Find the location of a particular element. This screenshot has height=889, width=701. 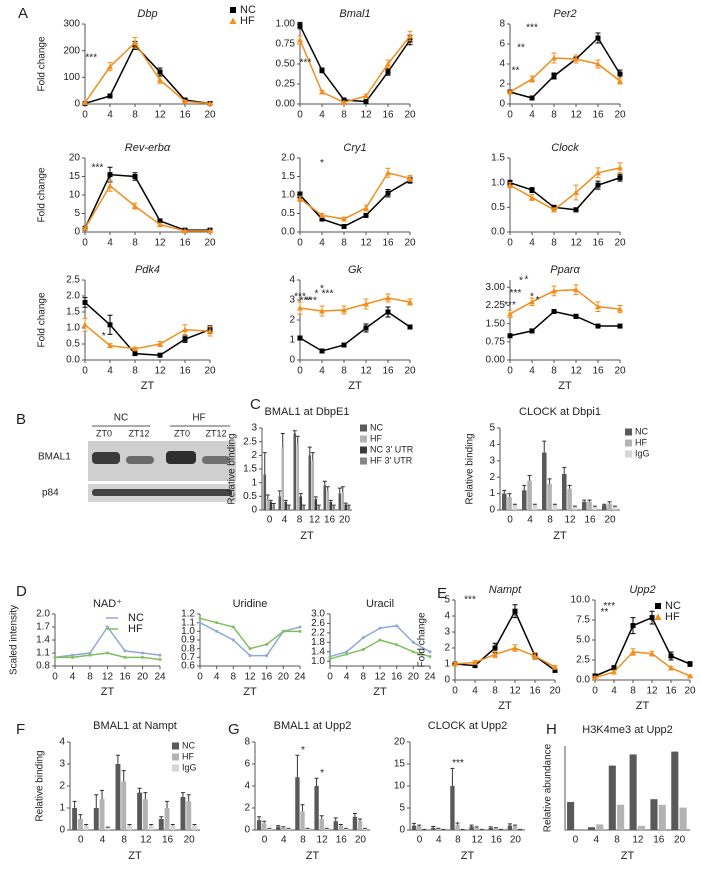

y-tick-label: 0.9 is located at coordinates (188, 640).